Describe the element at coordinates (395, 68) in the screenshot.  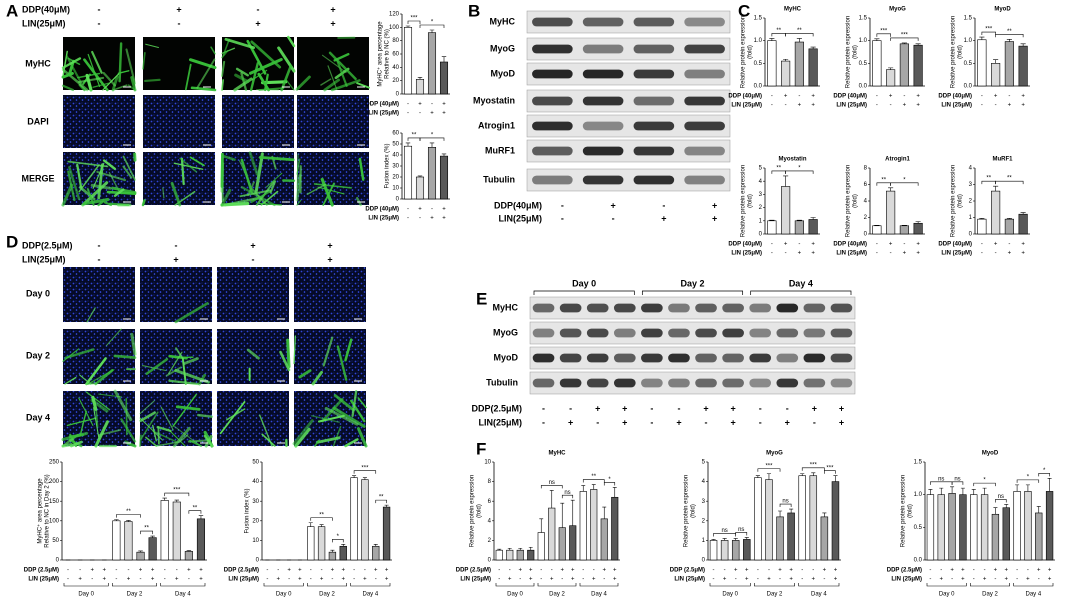
I see `y-tick-label: 40` at that location.